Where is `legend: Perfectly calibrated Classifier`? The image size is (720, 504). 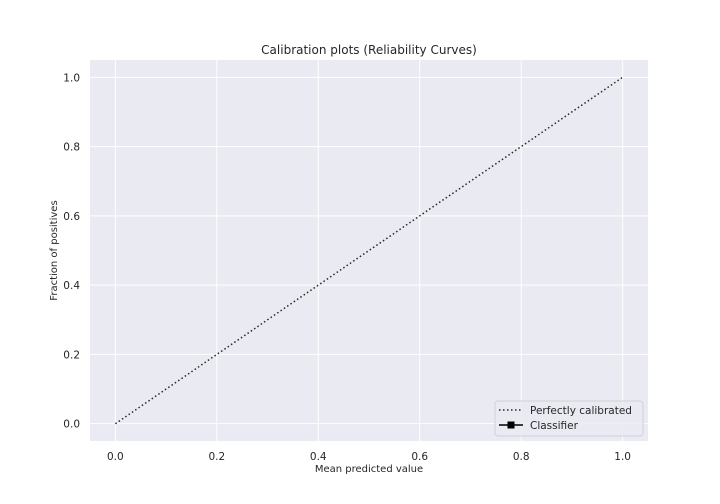
legend: Perfectly calibrated Classifier is located at coordinates (569, 418).